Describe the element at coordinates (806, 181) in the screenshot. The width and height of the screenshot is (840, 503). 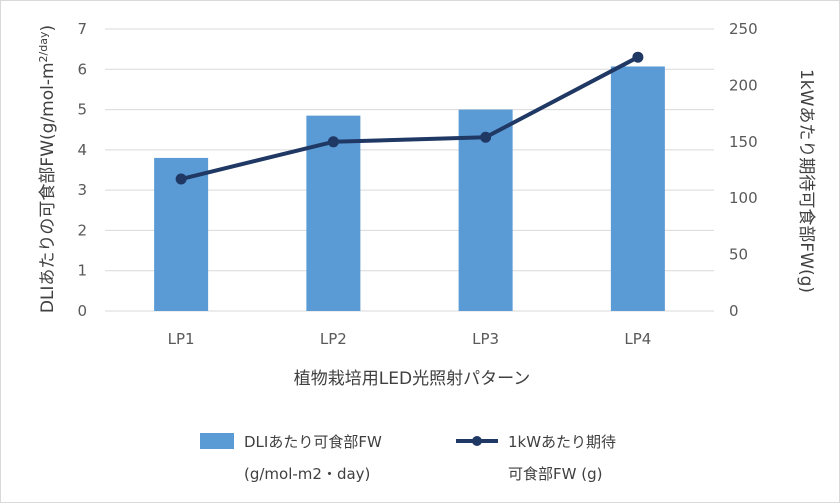
I see `right-axis-title: 1kWあたり期待可食部FW(g)` at that location.